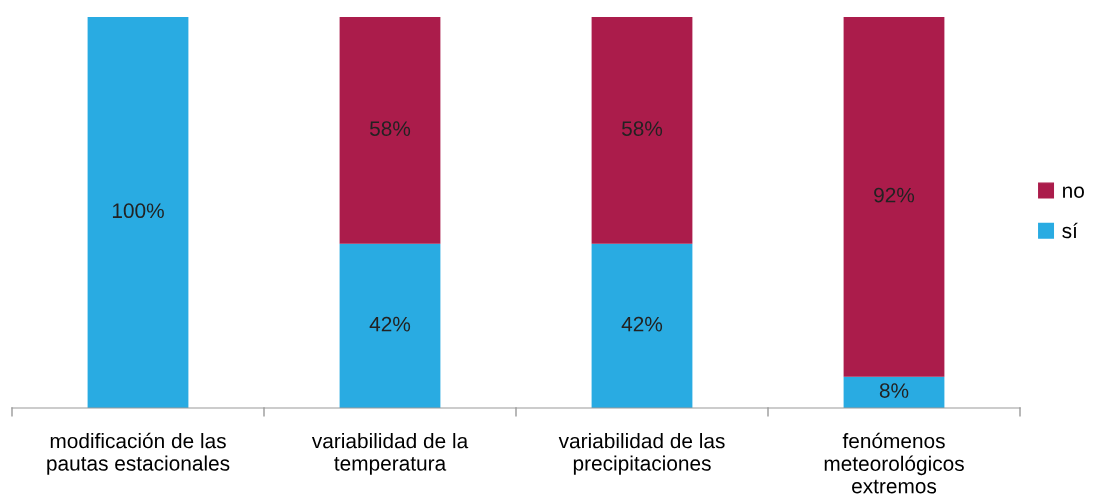 The width and height of the screenshot is (1093, 501). Describe the element at coordinates (390, 454) in the screenshot. I see `x-tick-label: variabilidad de la temperatura` at that location.